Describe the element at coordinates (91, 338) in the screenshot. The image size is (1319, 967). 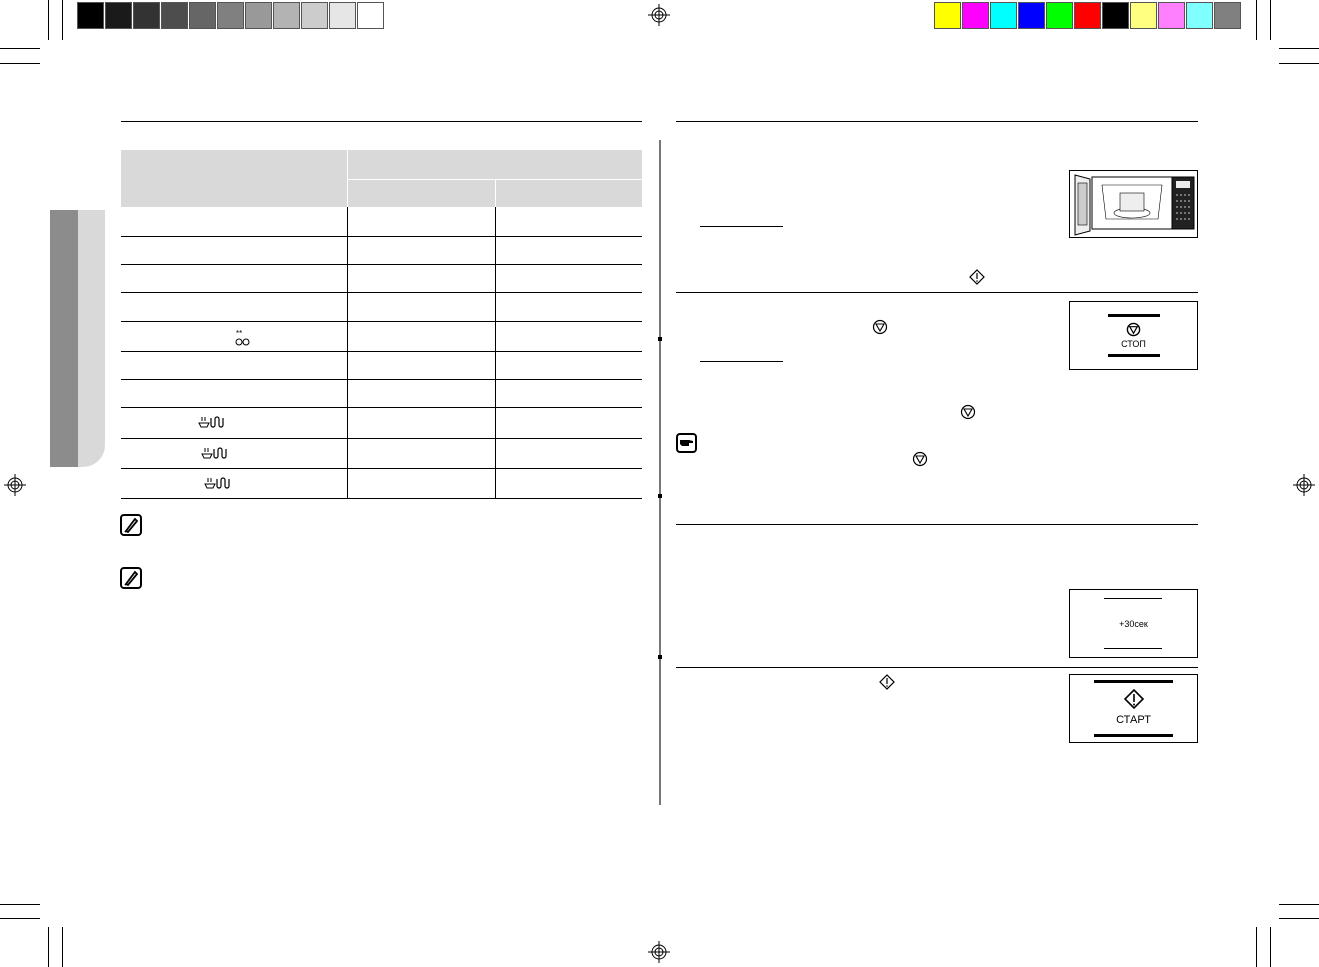
I see `side-tab-light` at that location.